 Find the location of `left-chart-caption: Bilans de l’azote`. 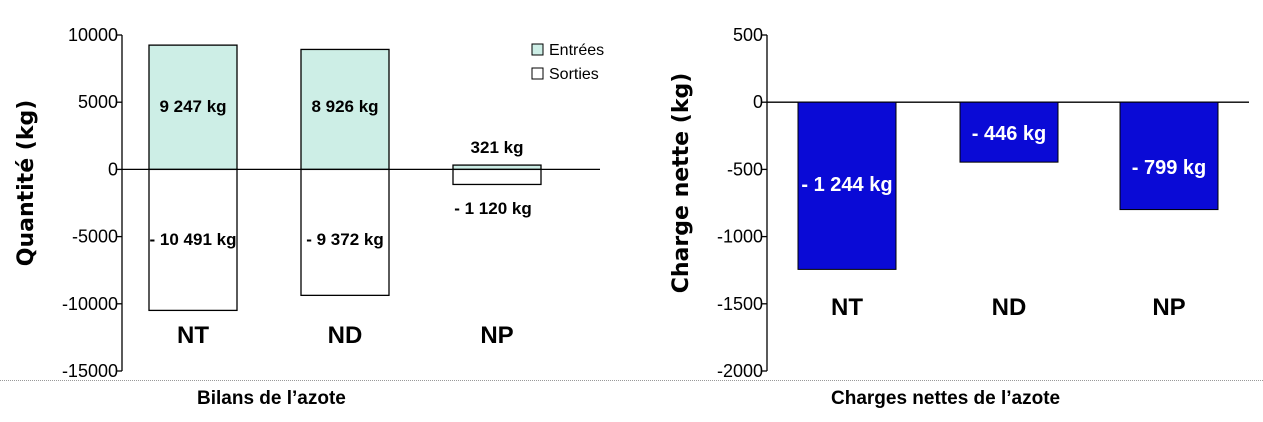

left-chart-caption: Bilans de l’azote is located at coordinates (271, 398).